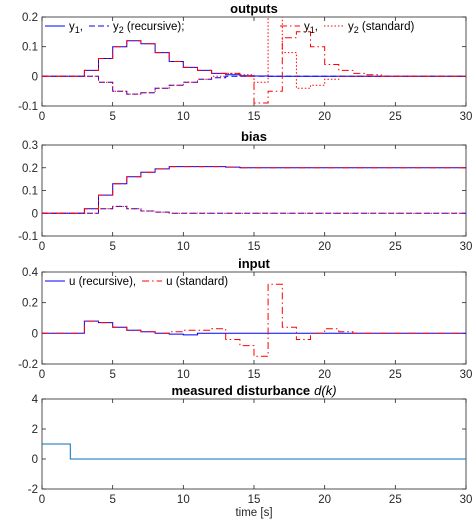 This screenshot has height=520, width=474. Describe the element at coordinates (253, 390) in the screenshot. I see `chart-title: measured disturbance d(k)` at that location.